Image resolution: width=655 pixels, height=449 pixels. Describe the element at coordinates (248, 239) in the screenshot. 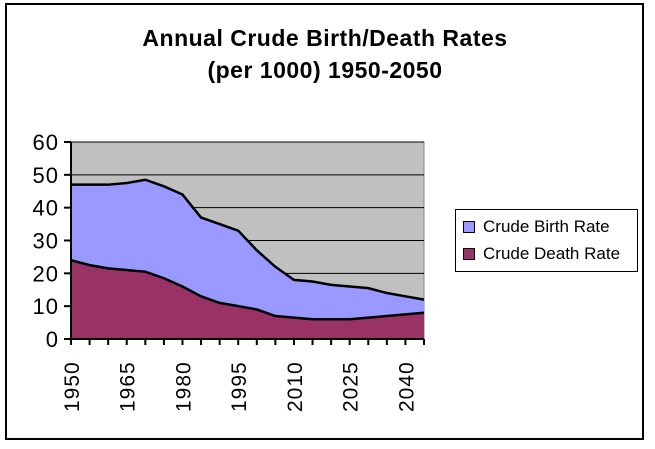

I see `birth-rate-line` at that location.